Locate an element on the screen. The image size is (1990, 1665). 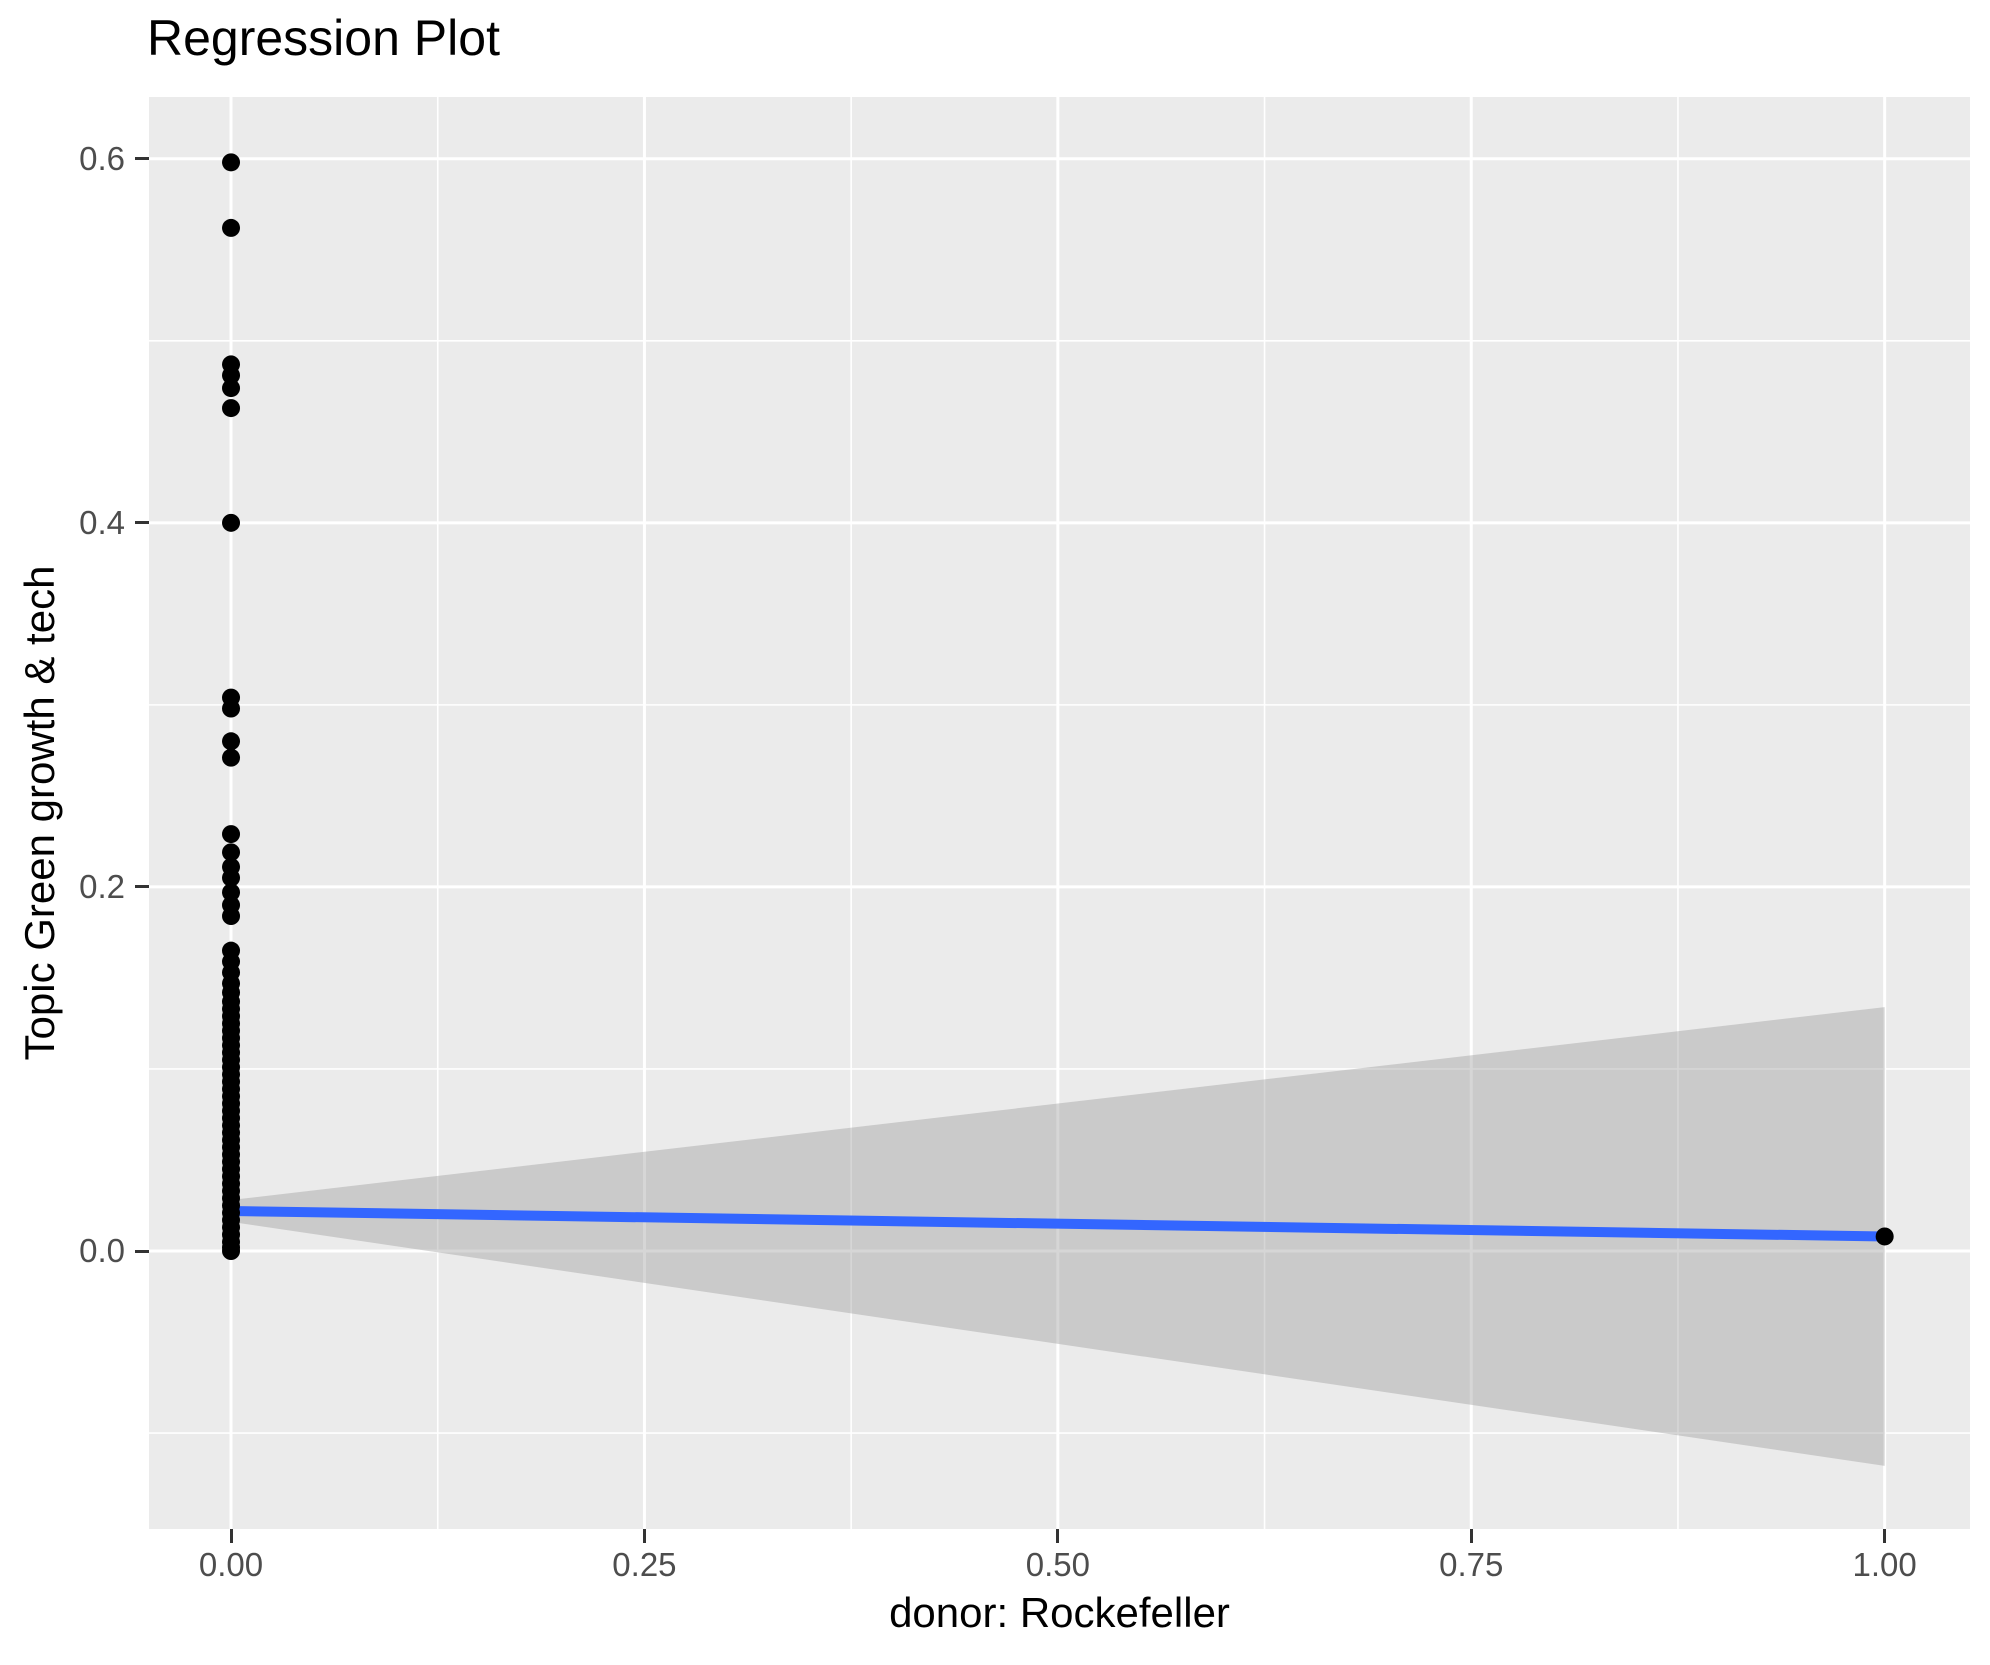
x-axis-title: donor: Rockefeller is located at coordinates (1059, 1612).